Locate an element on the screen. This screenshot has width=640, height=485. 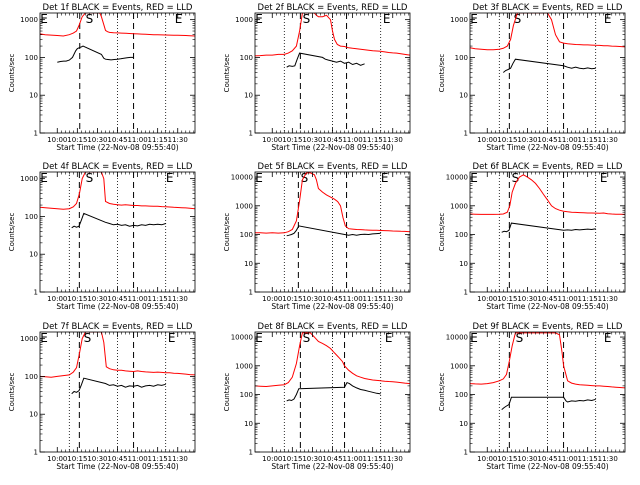
panel-title: Det 5f BLACK = Events, RED = LLD is located at coordinates (333, 167).